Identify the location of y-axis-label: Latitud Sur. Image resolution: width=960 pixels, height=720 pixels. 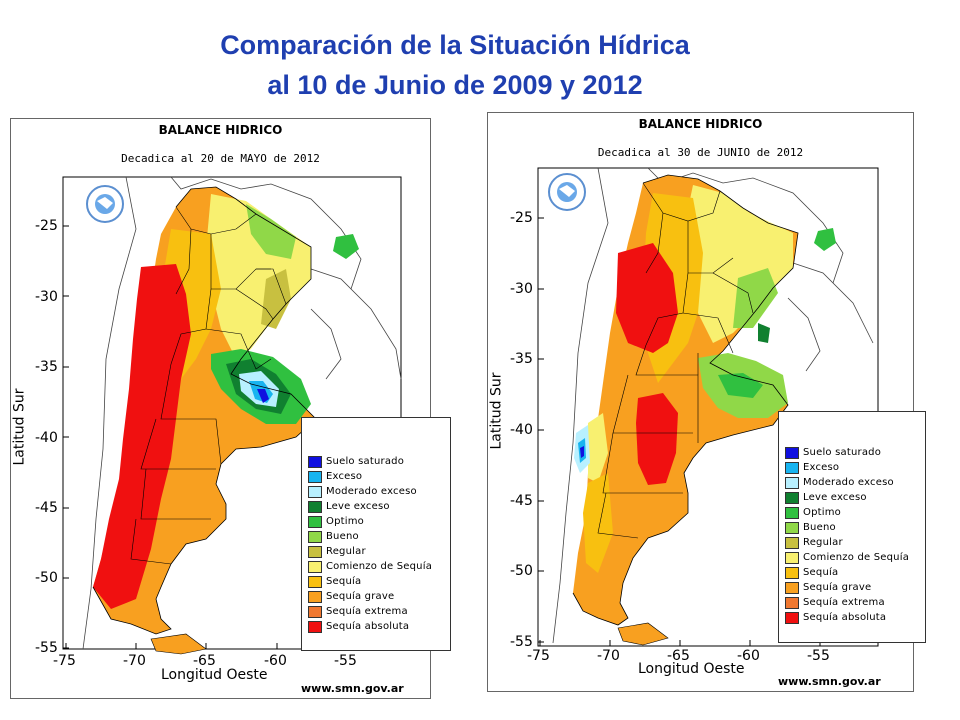
(496, 411).